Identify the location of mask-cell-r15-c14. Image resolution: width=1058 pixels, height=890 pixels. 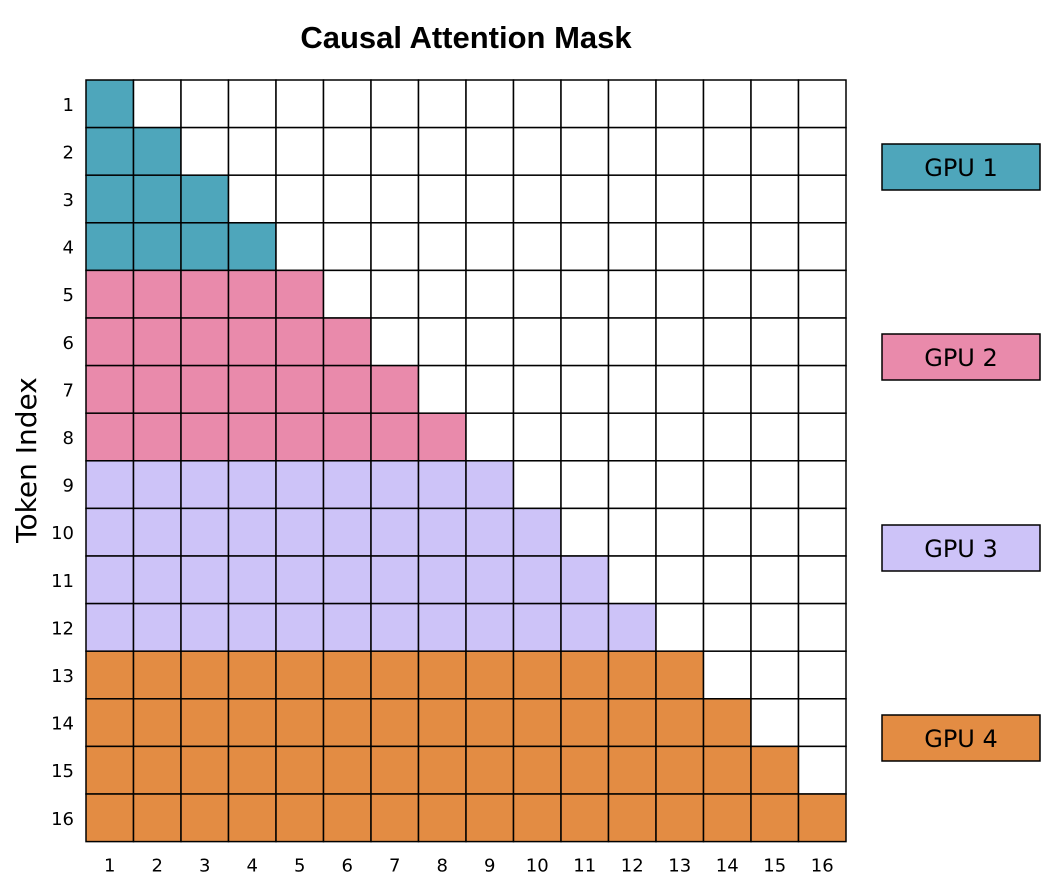
(727, 770).